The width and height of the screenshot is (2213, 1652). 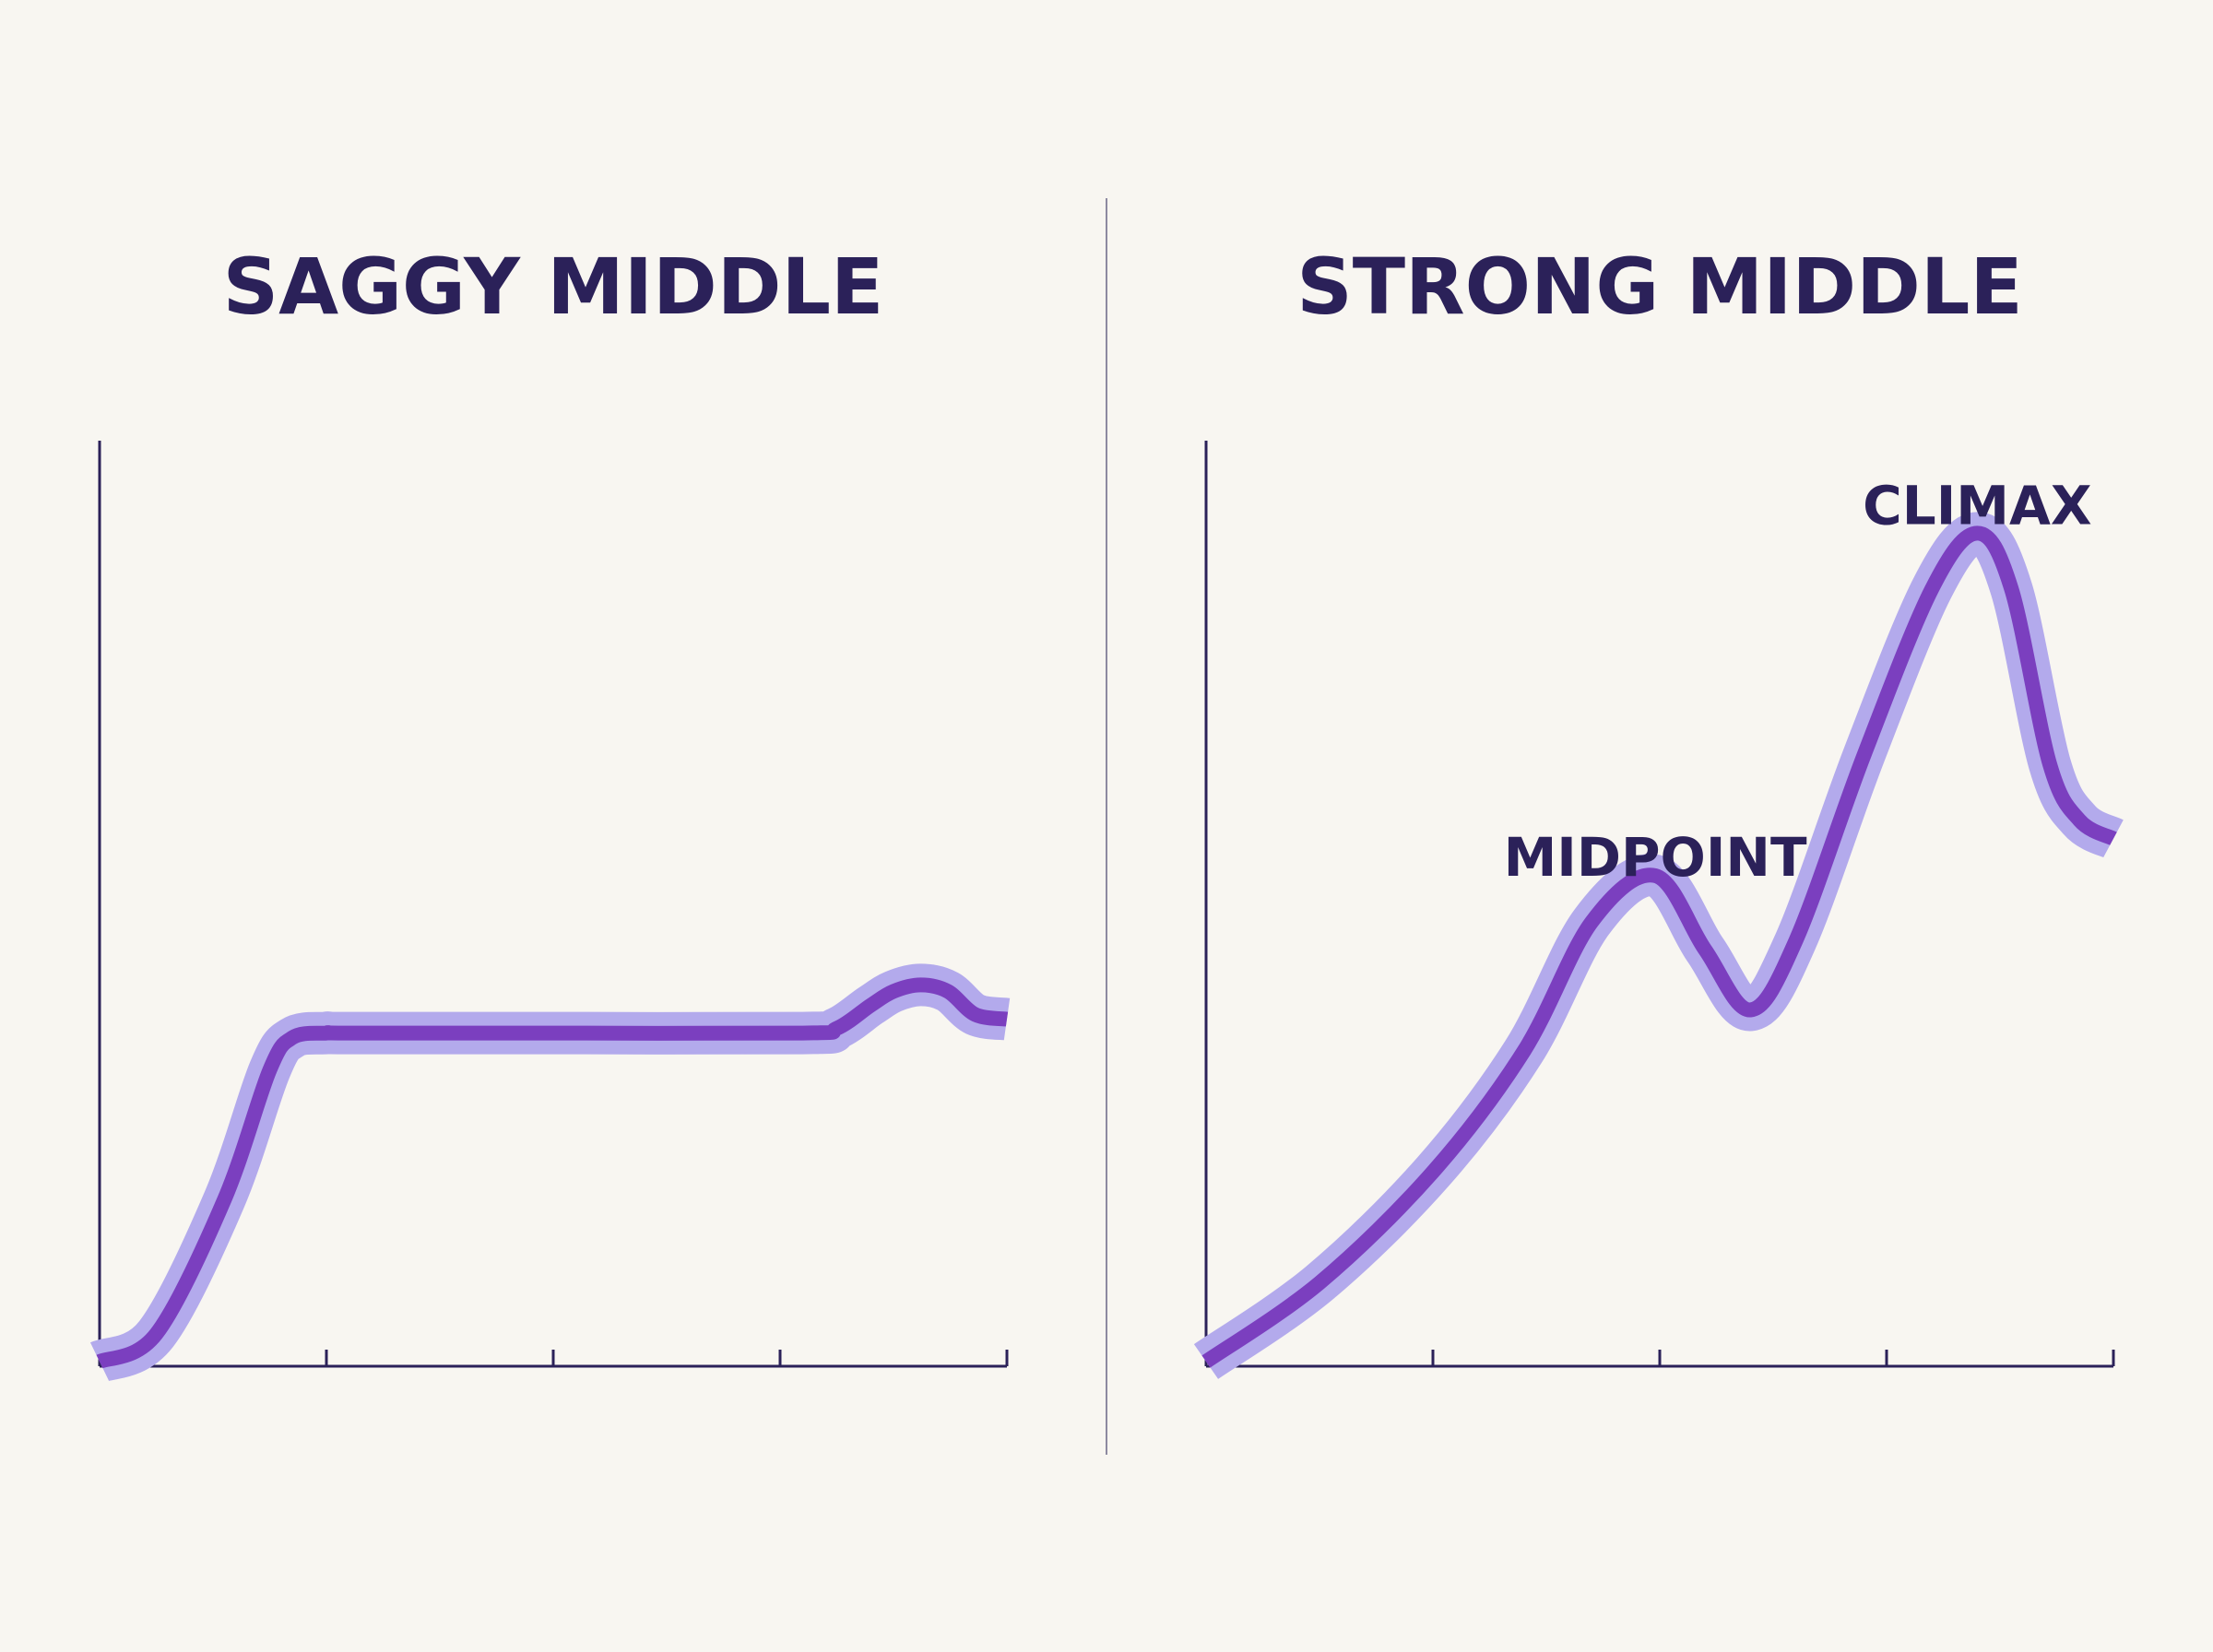 What do you see at coordinates (1655, 857) in the screenshot?
I see `annotation-midpoint: MIDPOINT` at bounding box center [1655, 857].